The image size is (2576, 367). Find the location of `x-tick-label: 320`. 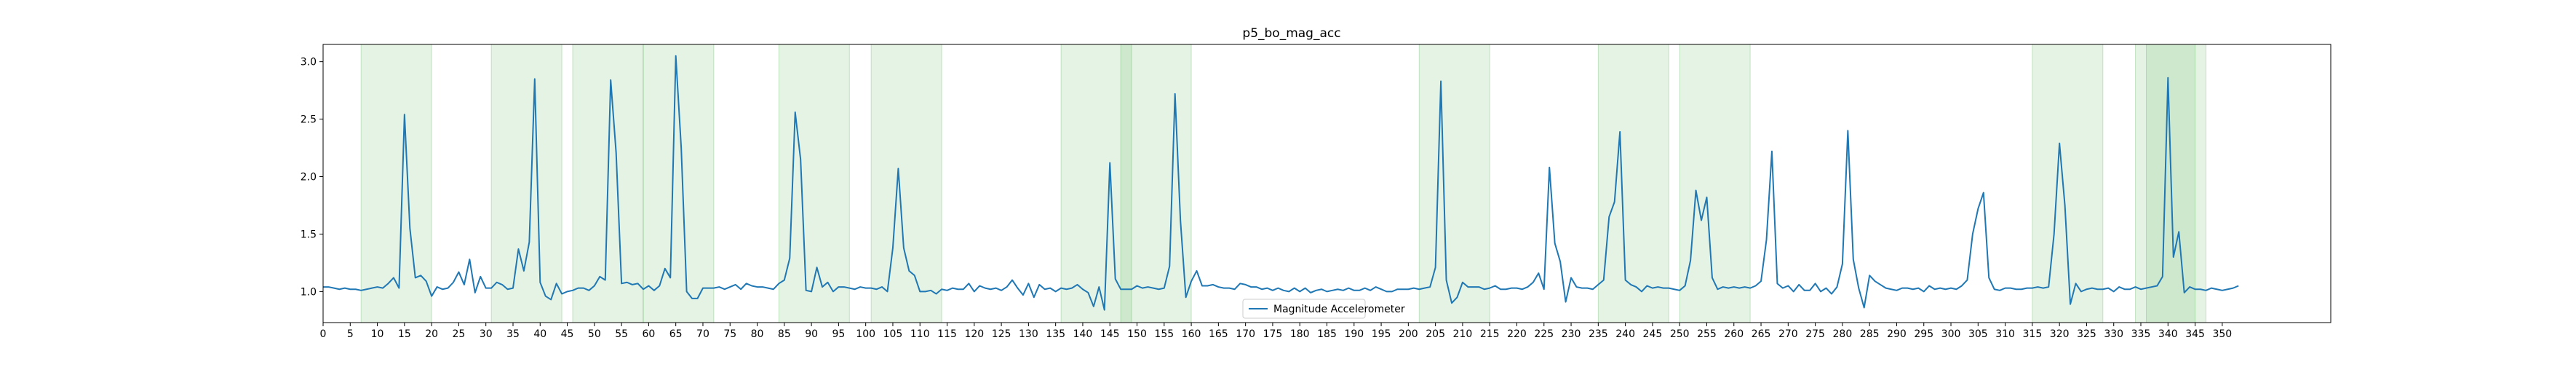

x-tick-label: 320 is located at coordinates (2060, 334).